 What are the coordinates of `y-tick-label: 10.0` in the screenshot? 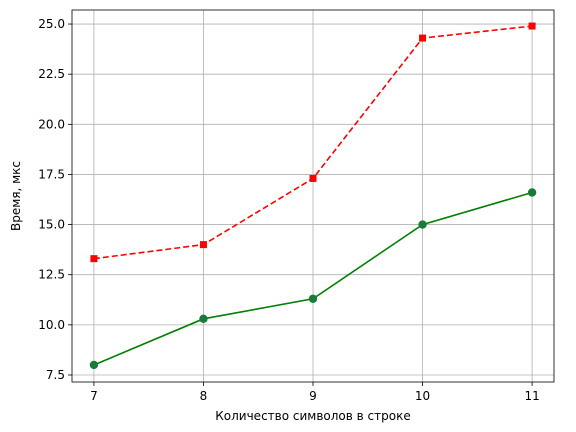 It's located at (51, 325).